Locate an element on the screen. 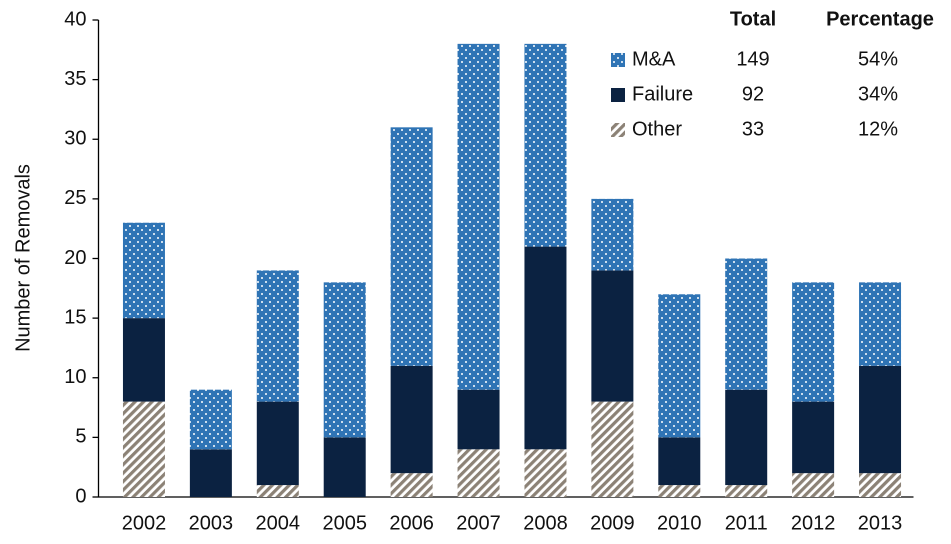 Image resolution: width=951 pixels, height=544 pixels. x-tick-label: 2002 is located at coordinates (144, 523).